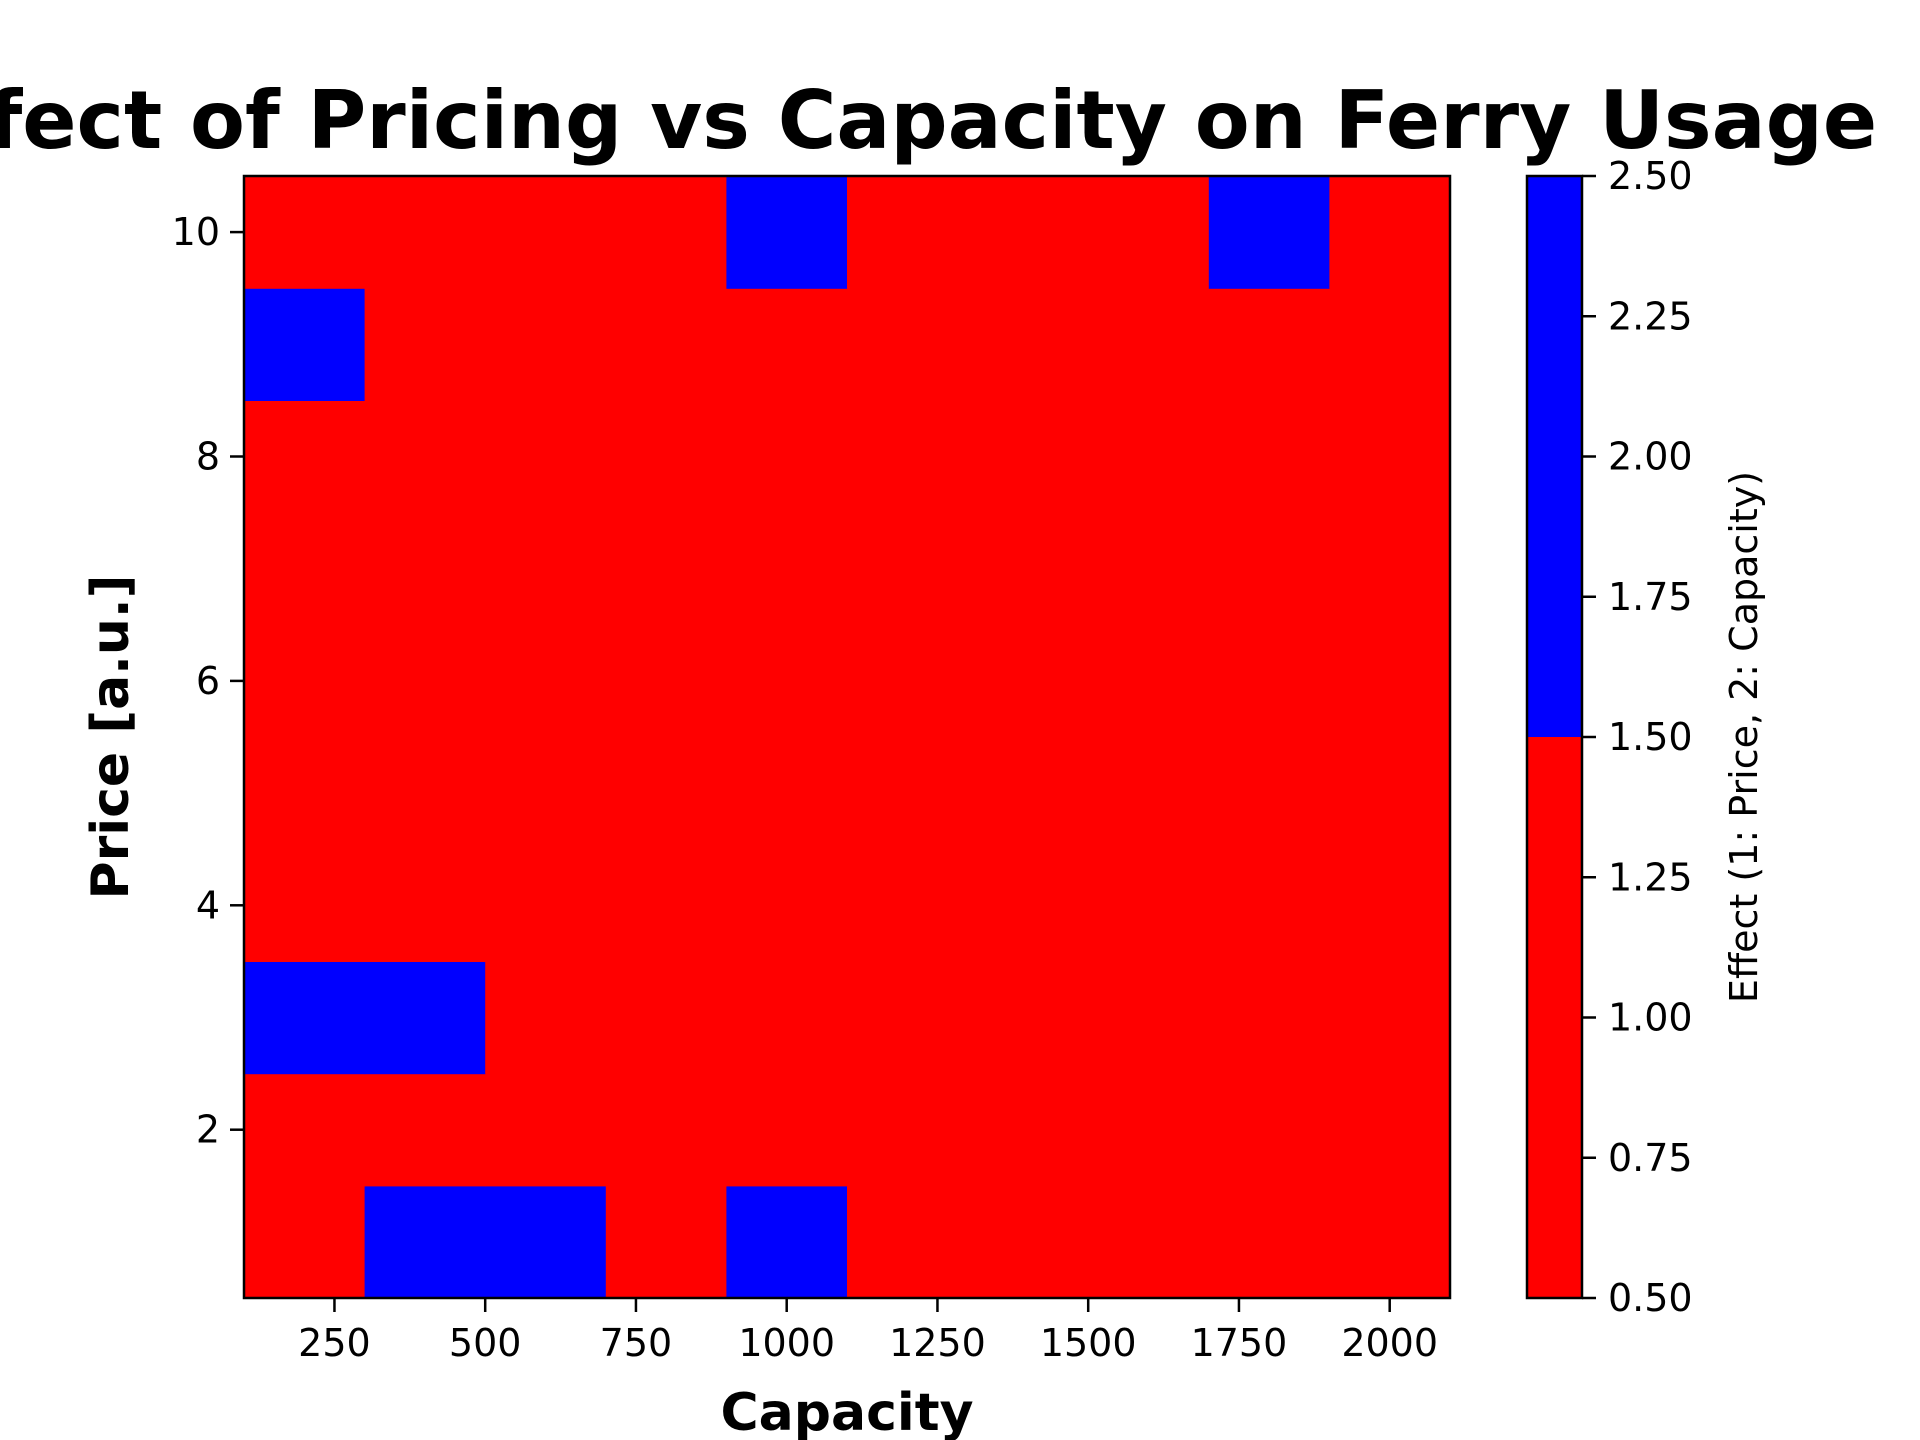 Image resolution: width=1920 pixels, height=1440 pixels. Describe the element at coordinates (1650, 737) in the screenshot. I see `colorbar-tick-label: 1.50` at that location.